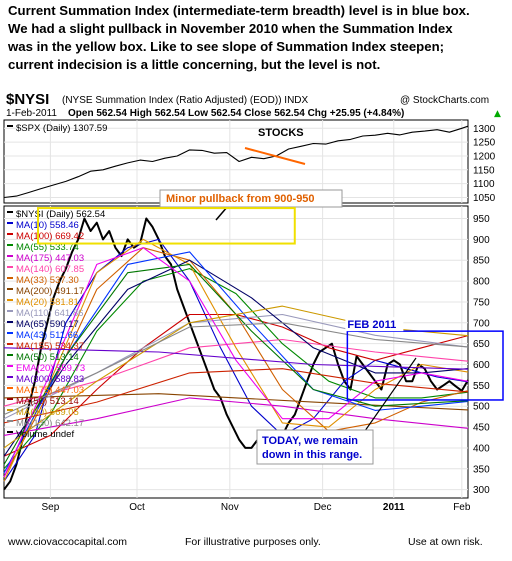 This screenshot has height=561, width=512. I want to click on nysi-y-tick-label: 300, so click(481, 490).